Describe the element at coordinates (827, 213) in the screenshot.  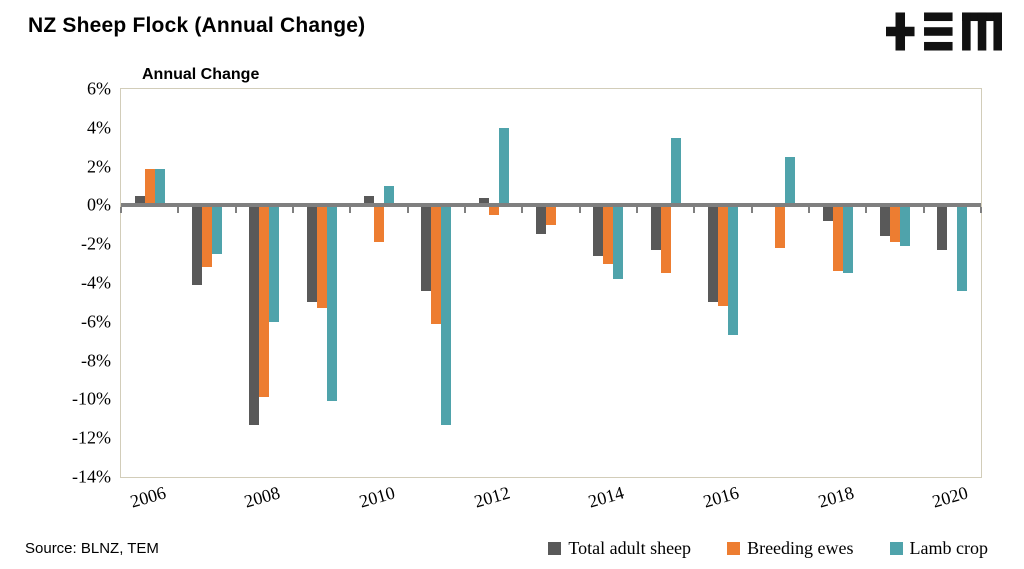
I see `bar-total-adult-sheep-2018` at that location.